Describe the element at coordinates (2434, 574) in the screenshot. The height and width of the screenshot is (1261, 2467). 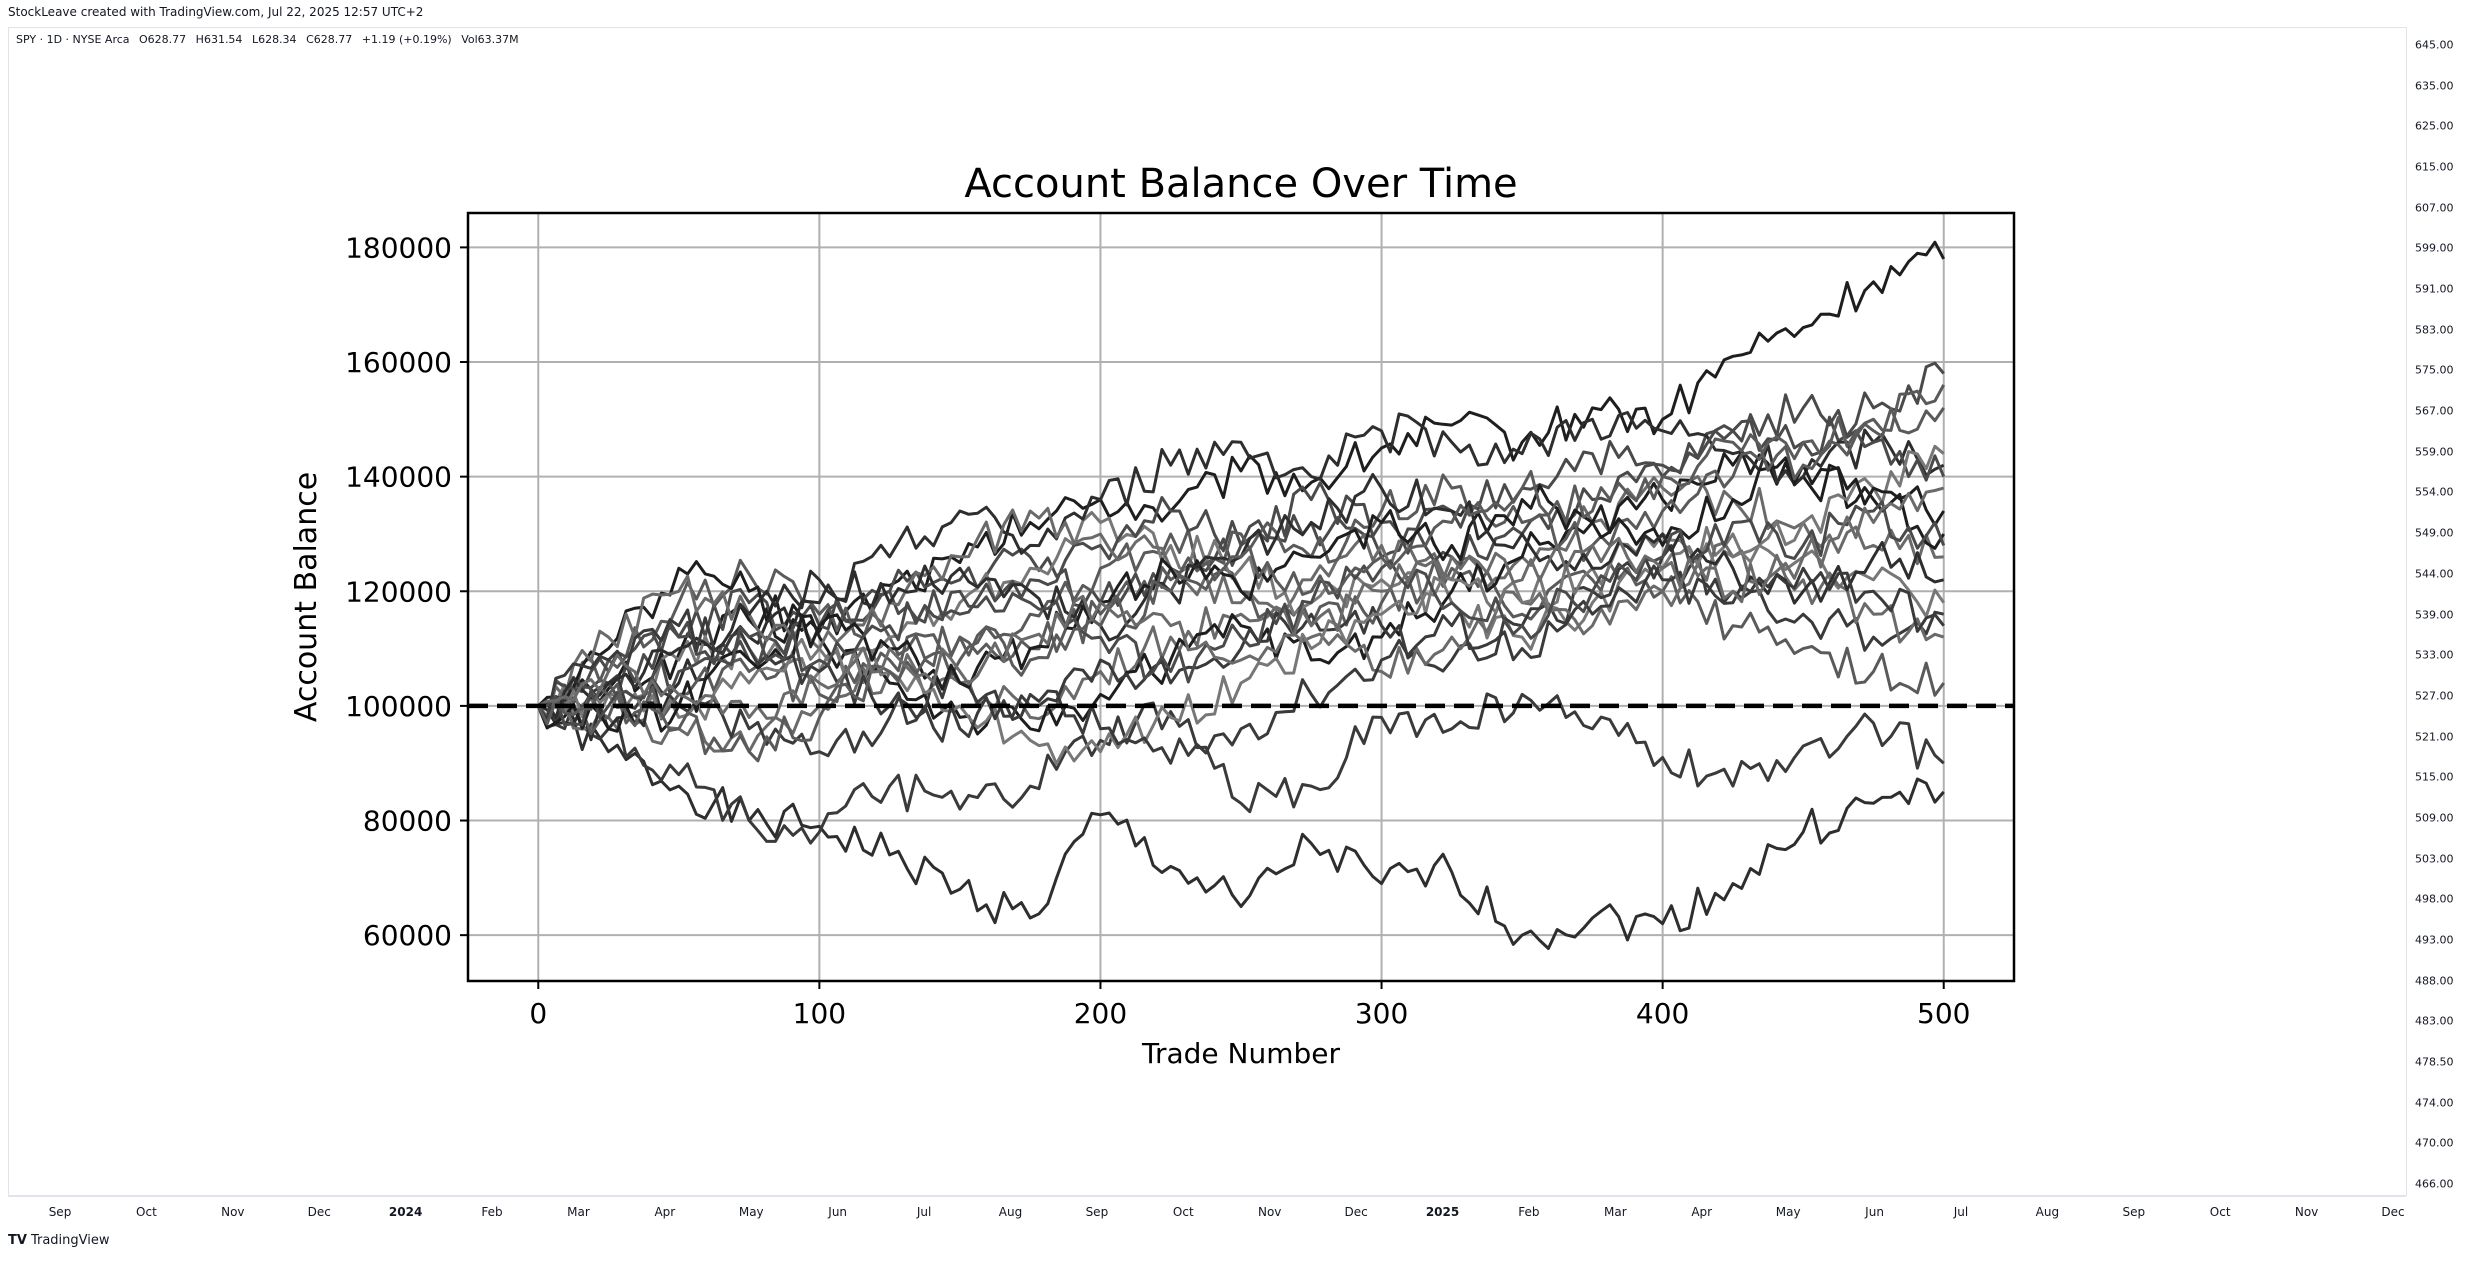
I see `price-tick: 544.00` at that location.